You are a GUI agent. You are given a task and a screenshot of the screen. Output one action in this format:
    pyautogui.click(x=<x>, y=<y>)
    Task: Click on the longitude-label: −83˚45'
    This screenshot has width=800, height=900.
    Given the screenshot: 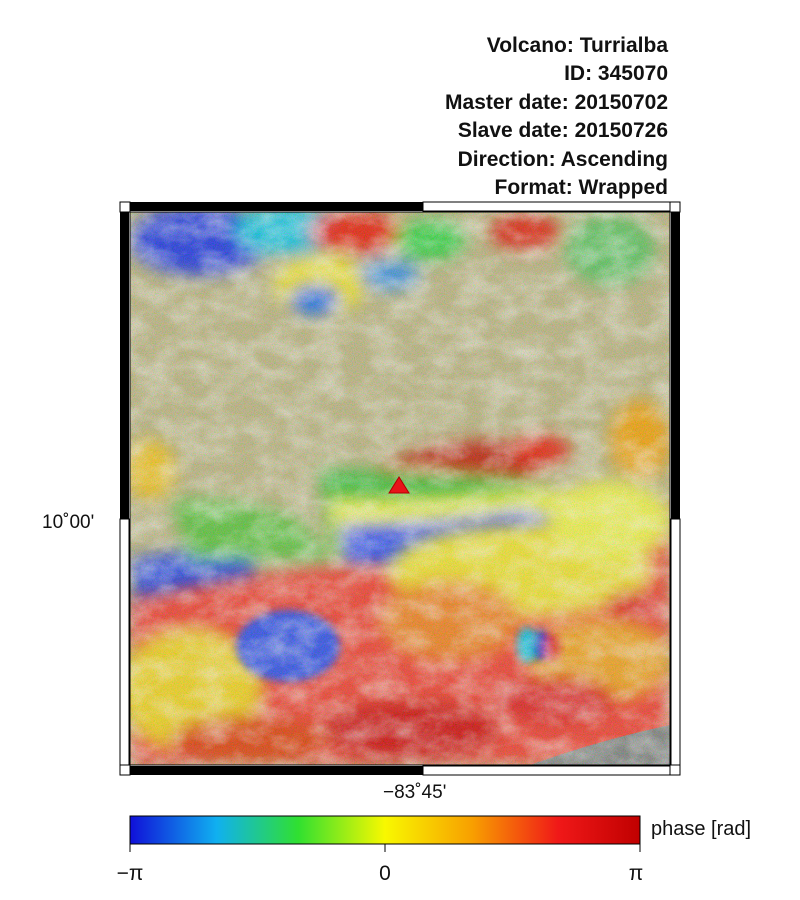 What is the action you would take?
    pyautogui.click(x=415, y=792)
    